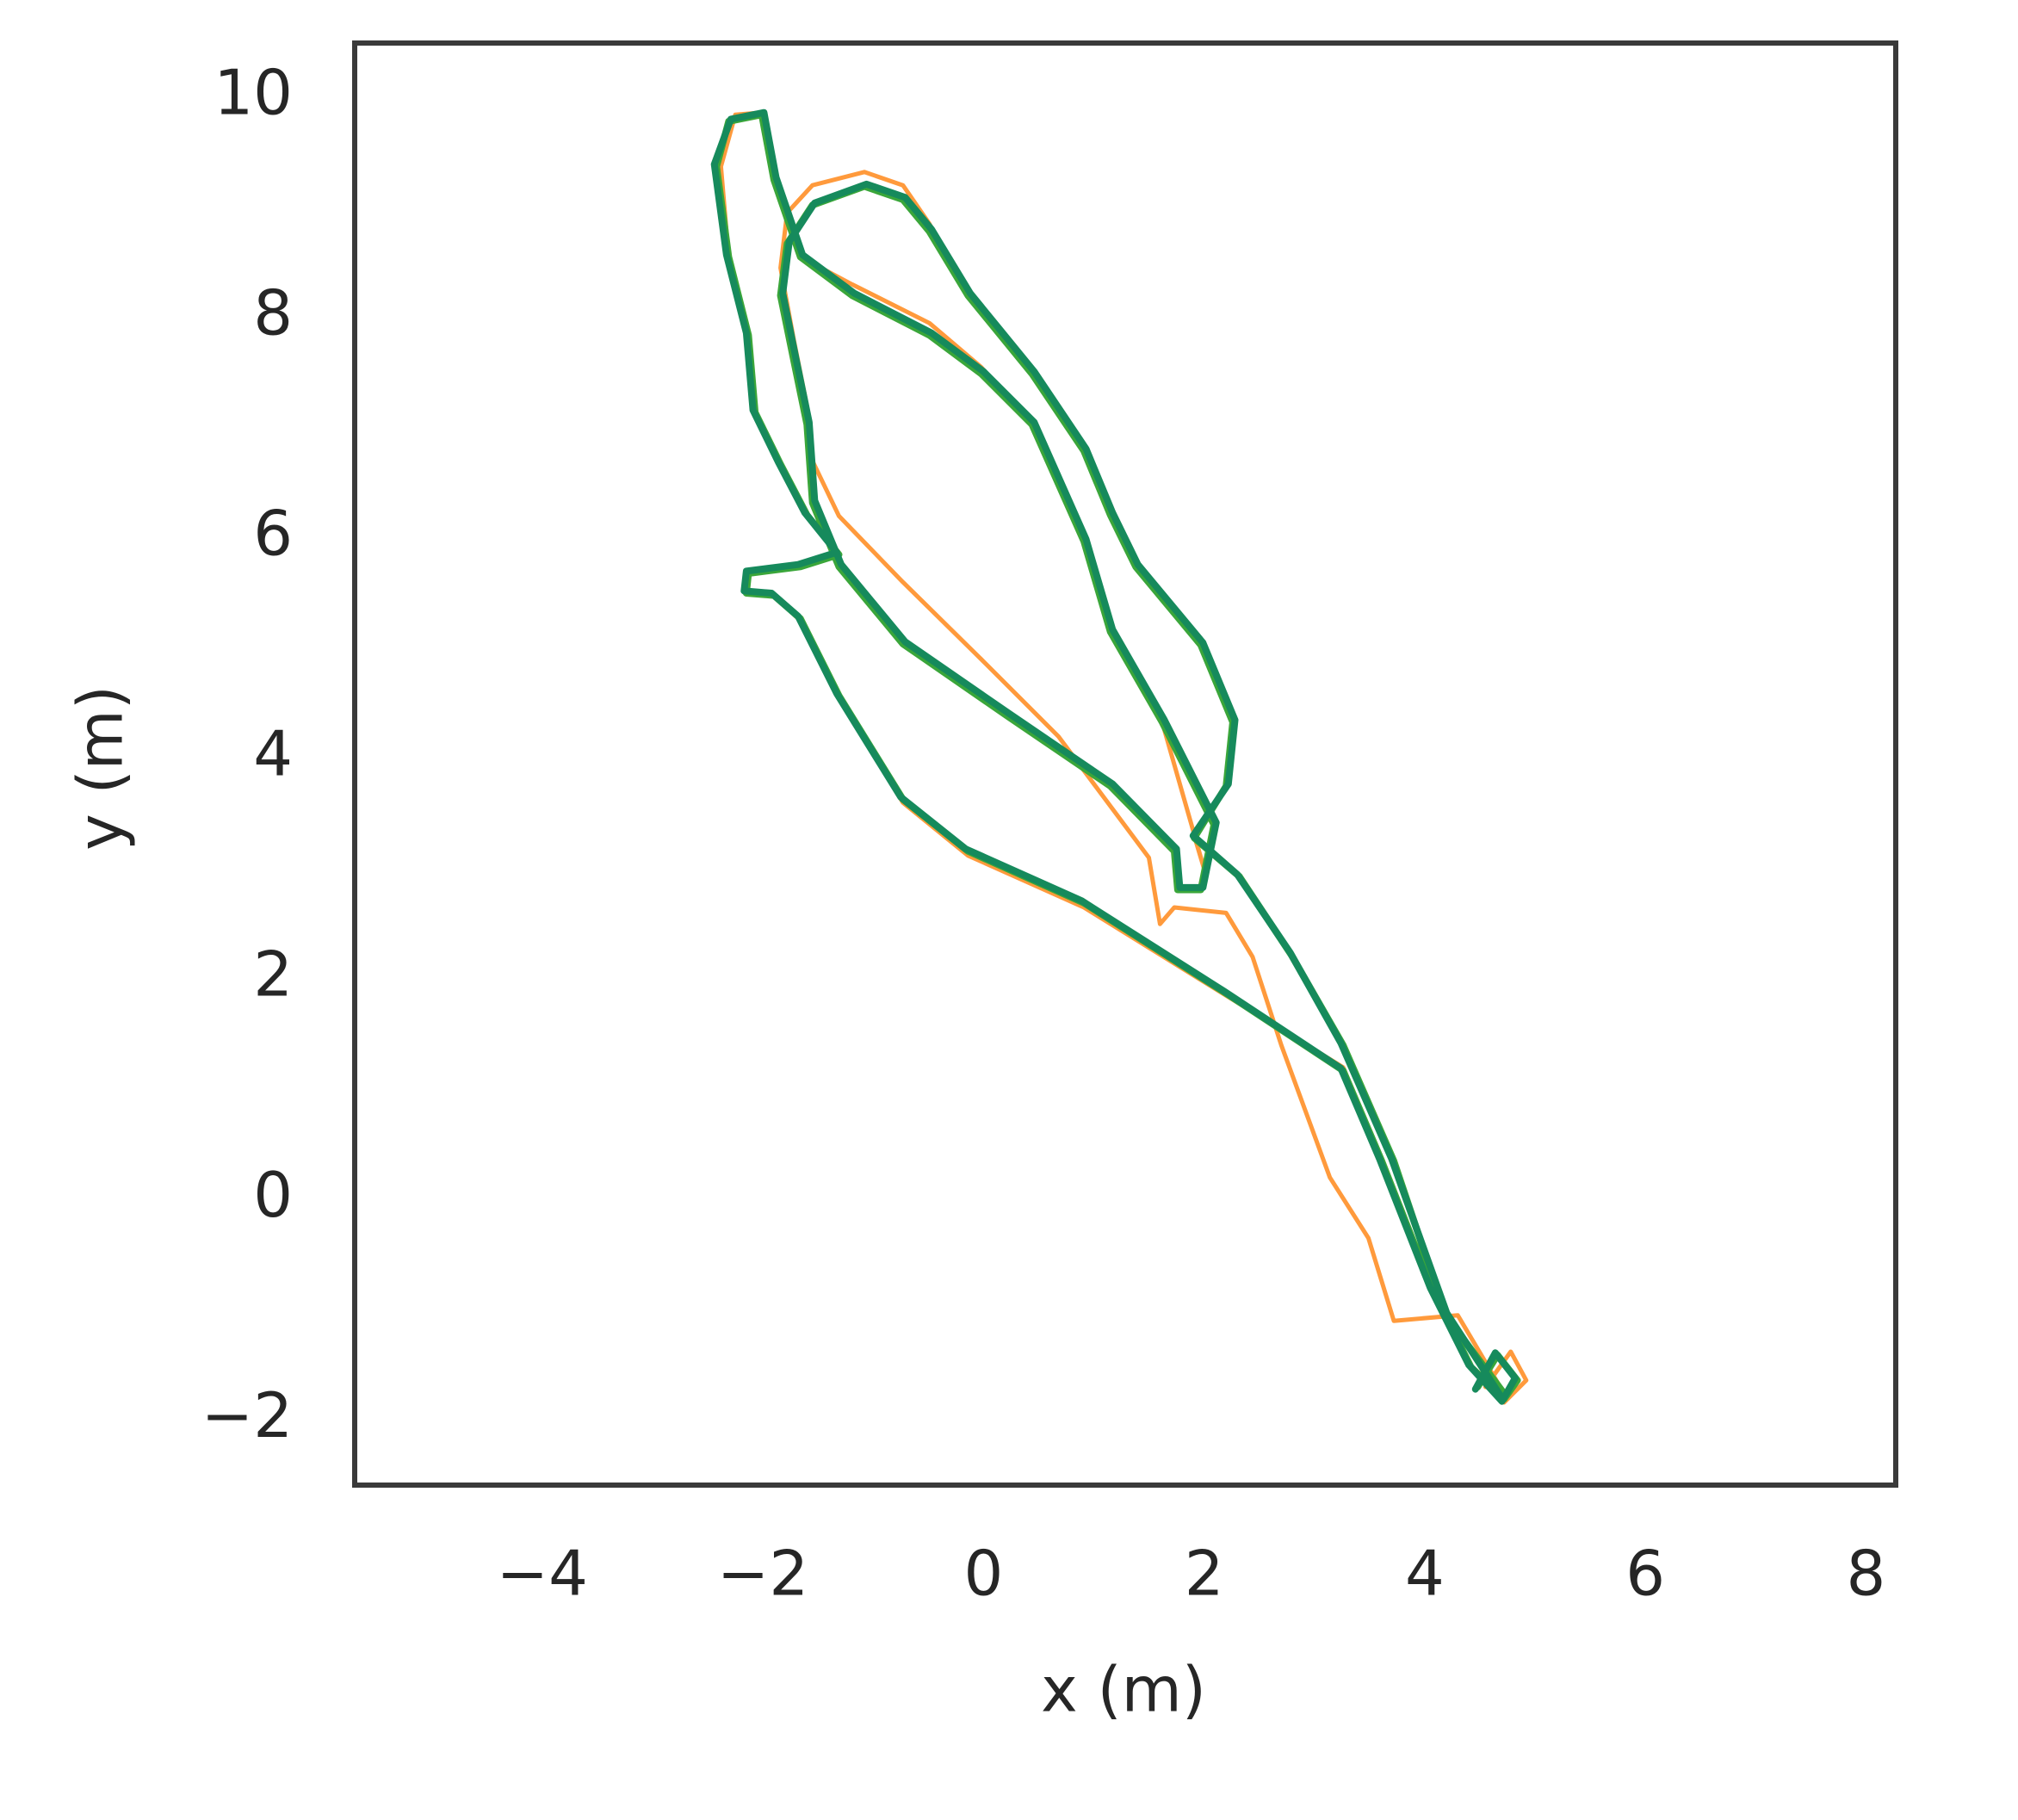 The image size is (2018, 1820). What do you see at coordinates (983, 1574) in the screenshot?
I see `x-tick-label: 0` at bounding box center [983, 1574].